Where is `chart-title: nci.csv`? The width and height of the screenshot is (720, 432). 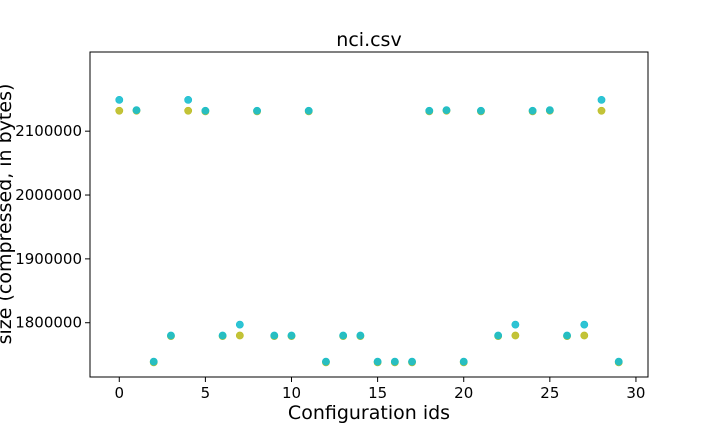
chart-title: nci.csv is located at coordinates (368, 40).